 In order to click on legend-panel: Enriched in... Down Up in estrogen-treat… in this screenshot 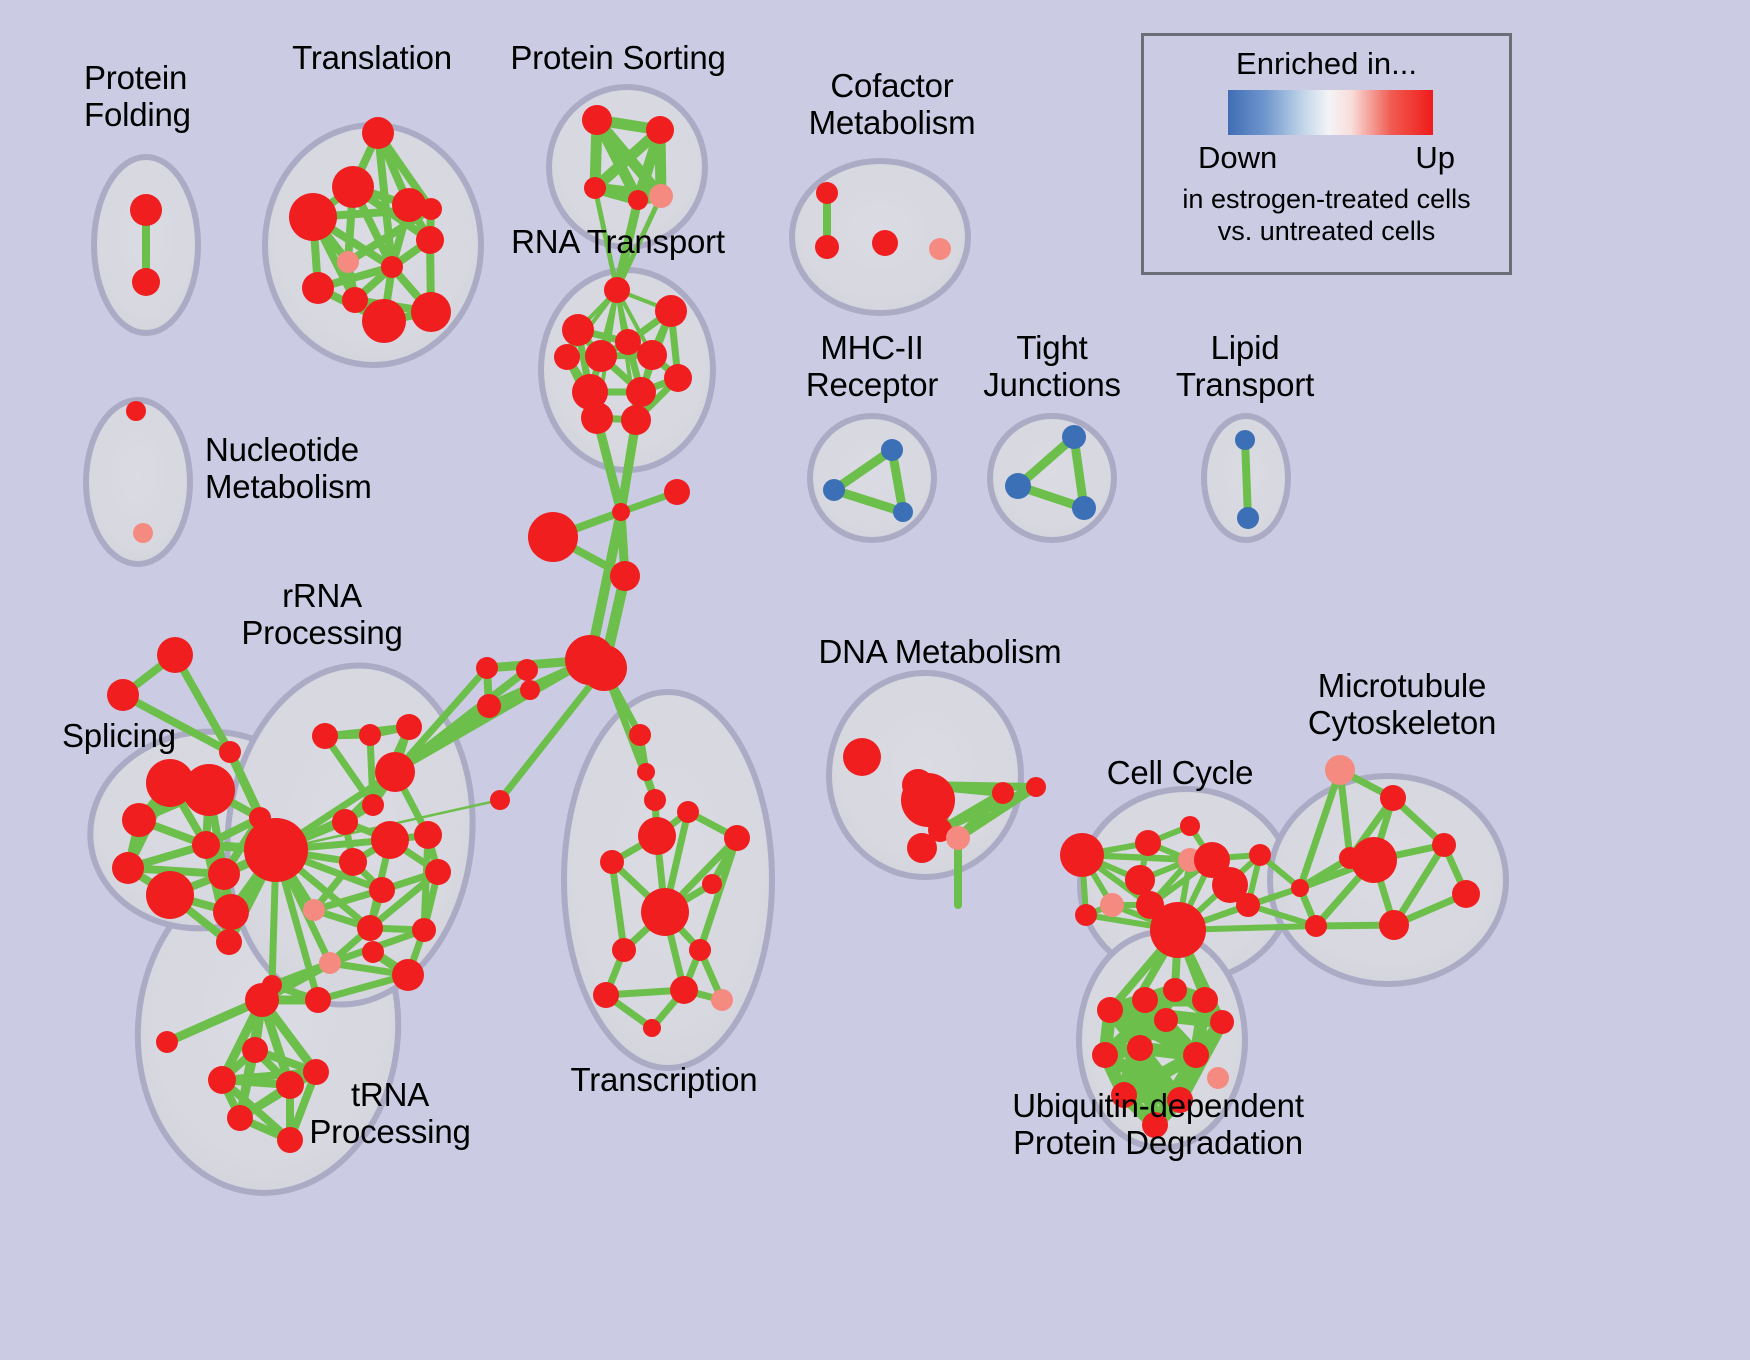, I will do `click(1326, 154)`.